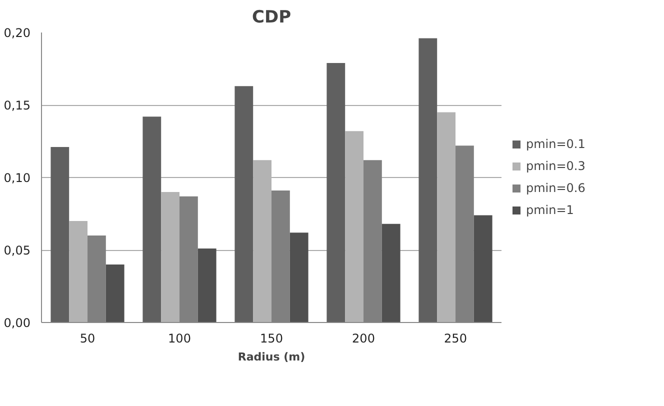 The image size is (664, 406). Describe the element at coordinates (556, 166) in the screenshot. I see `legend-label: pmin=0.3` at that location.